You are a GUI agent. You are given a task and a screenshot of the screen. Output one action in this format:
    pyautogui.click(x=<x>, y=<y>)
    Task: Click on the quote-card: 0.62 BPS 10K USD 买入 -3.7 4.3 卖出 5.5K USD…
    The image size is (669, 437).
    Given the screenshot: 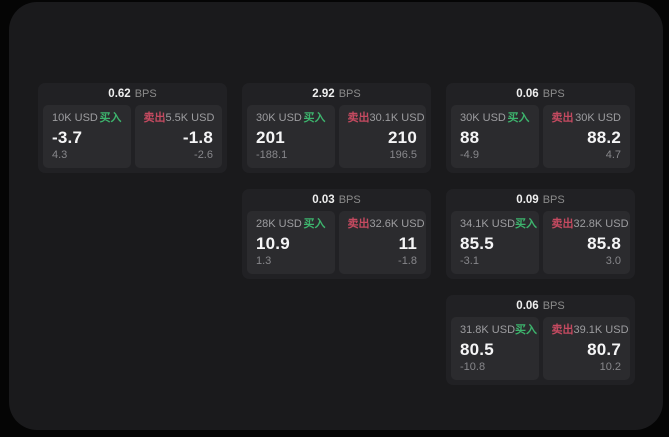 What is the action you would take?
    pyautogui.click(x=132, y=128)
    